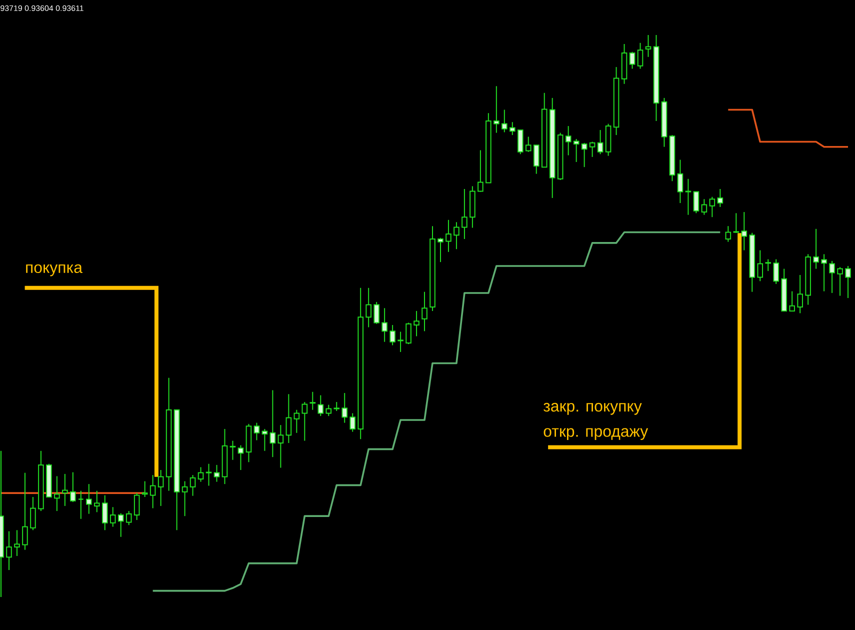  Describe the element at coordinates (593, 408) in the screenshot. I see `annotation: закр. покупку` at that location.